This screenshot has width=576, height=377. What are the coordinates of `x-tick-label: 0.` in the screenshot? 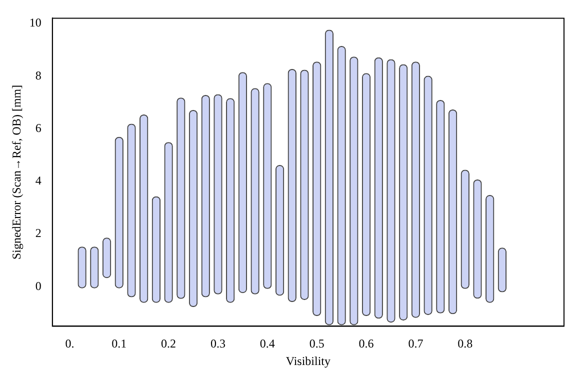 It's located at (69, 343).